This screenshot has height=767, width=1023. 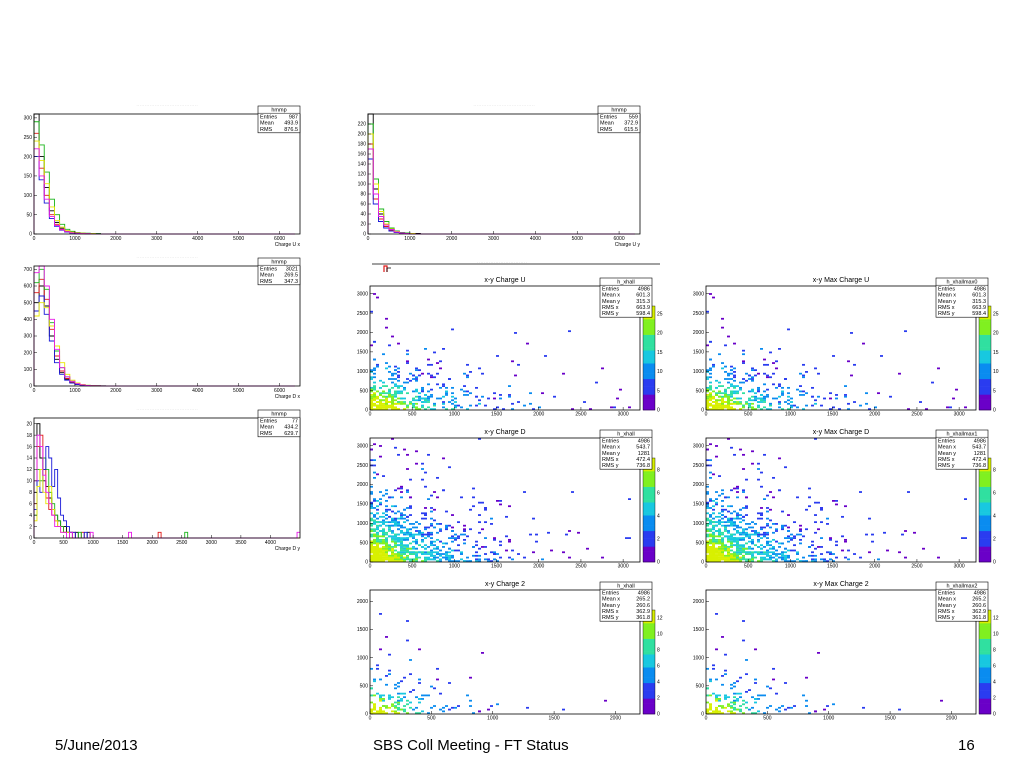 I want to click on y-tick-label: 500, so click(x=28, y=303).